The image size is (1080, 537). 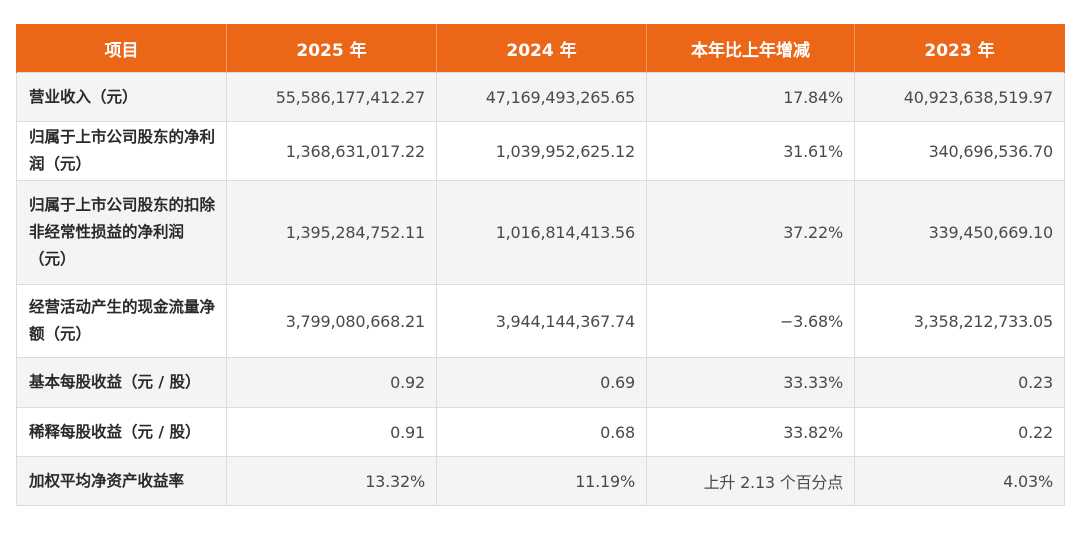 What do you see at coordinates (959, 151) in the screenshot?
I see `cell-2023: 340,696,536.70` at bounding box center [959, 151].